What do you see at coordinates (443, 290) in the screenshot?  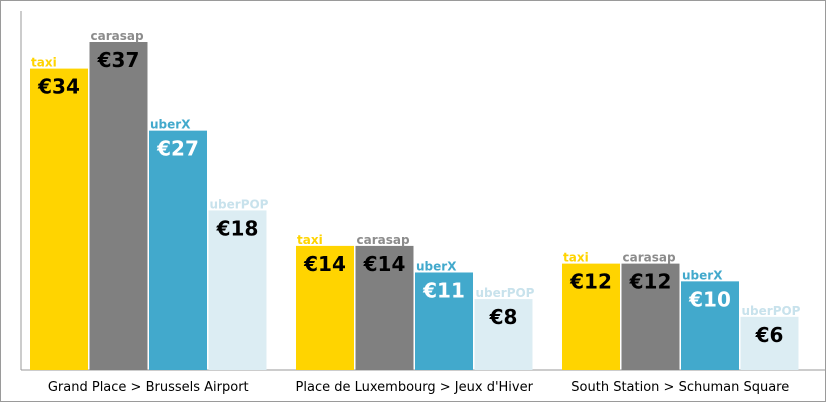 I see `data-label-uberx: €11` at bounding box center [443, 290].